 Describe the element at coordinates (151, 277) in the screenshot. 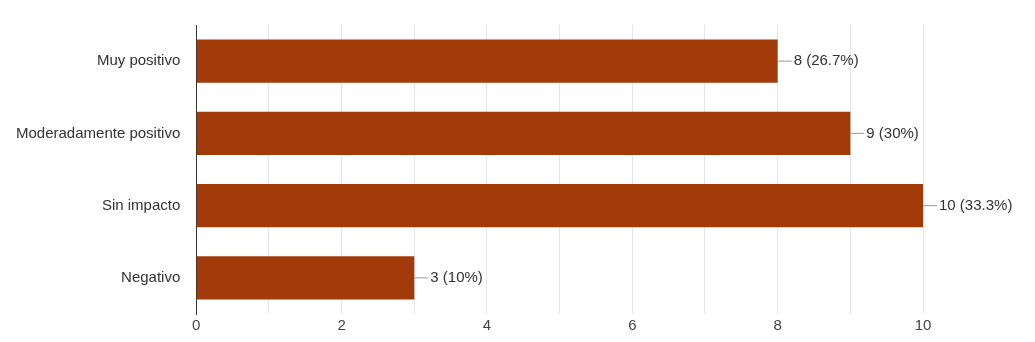

I see `y-tick-label: Negativo` at that location.